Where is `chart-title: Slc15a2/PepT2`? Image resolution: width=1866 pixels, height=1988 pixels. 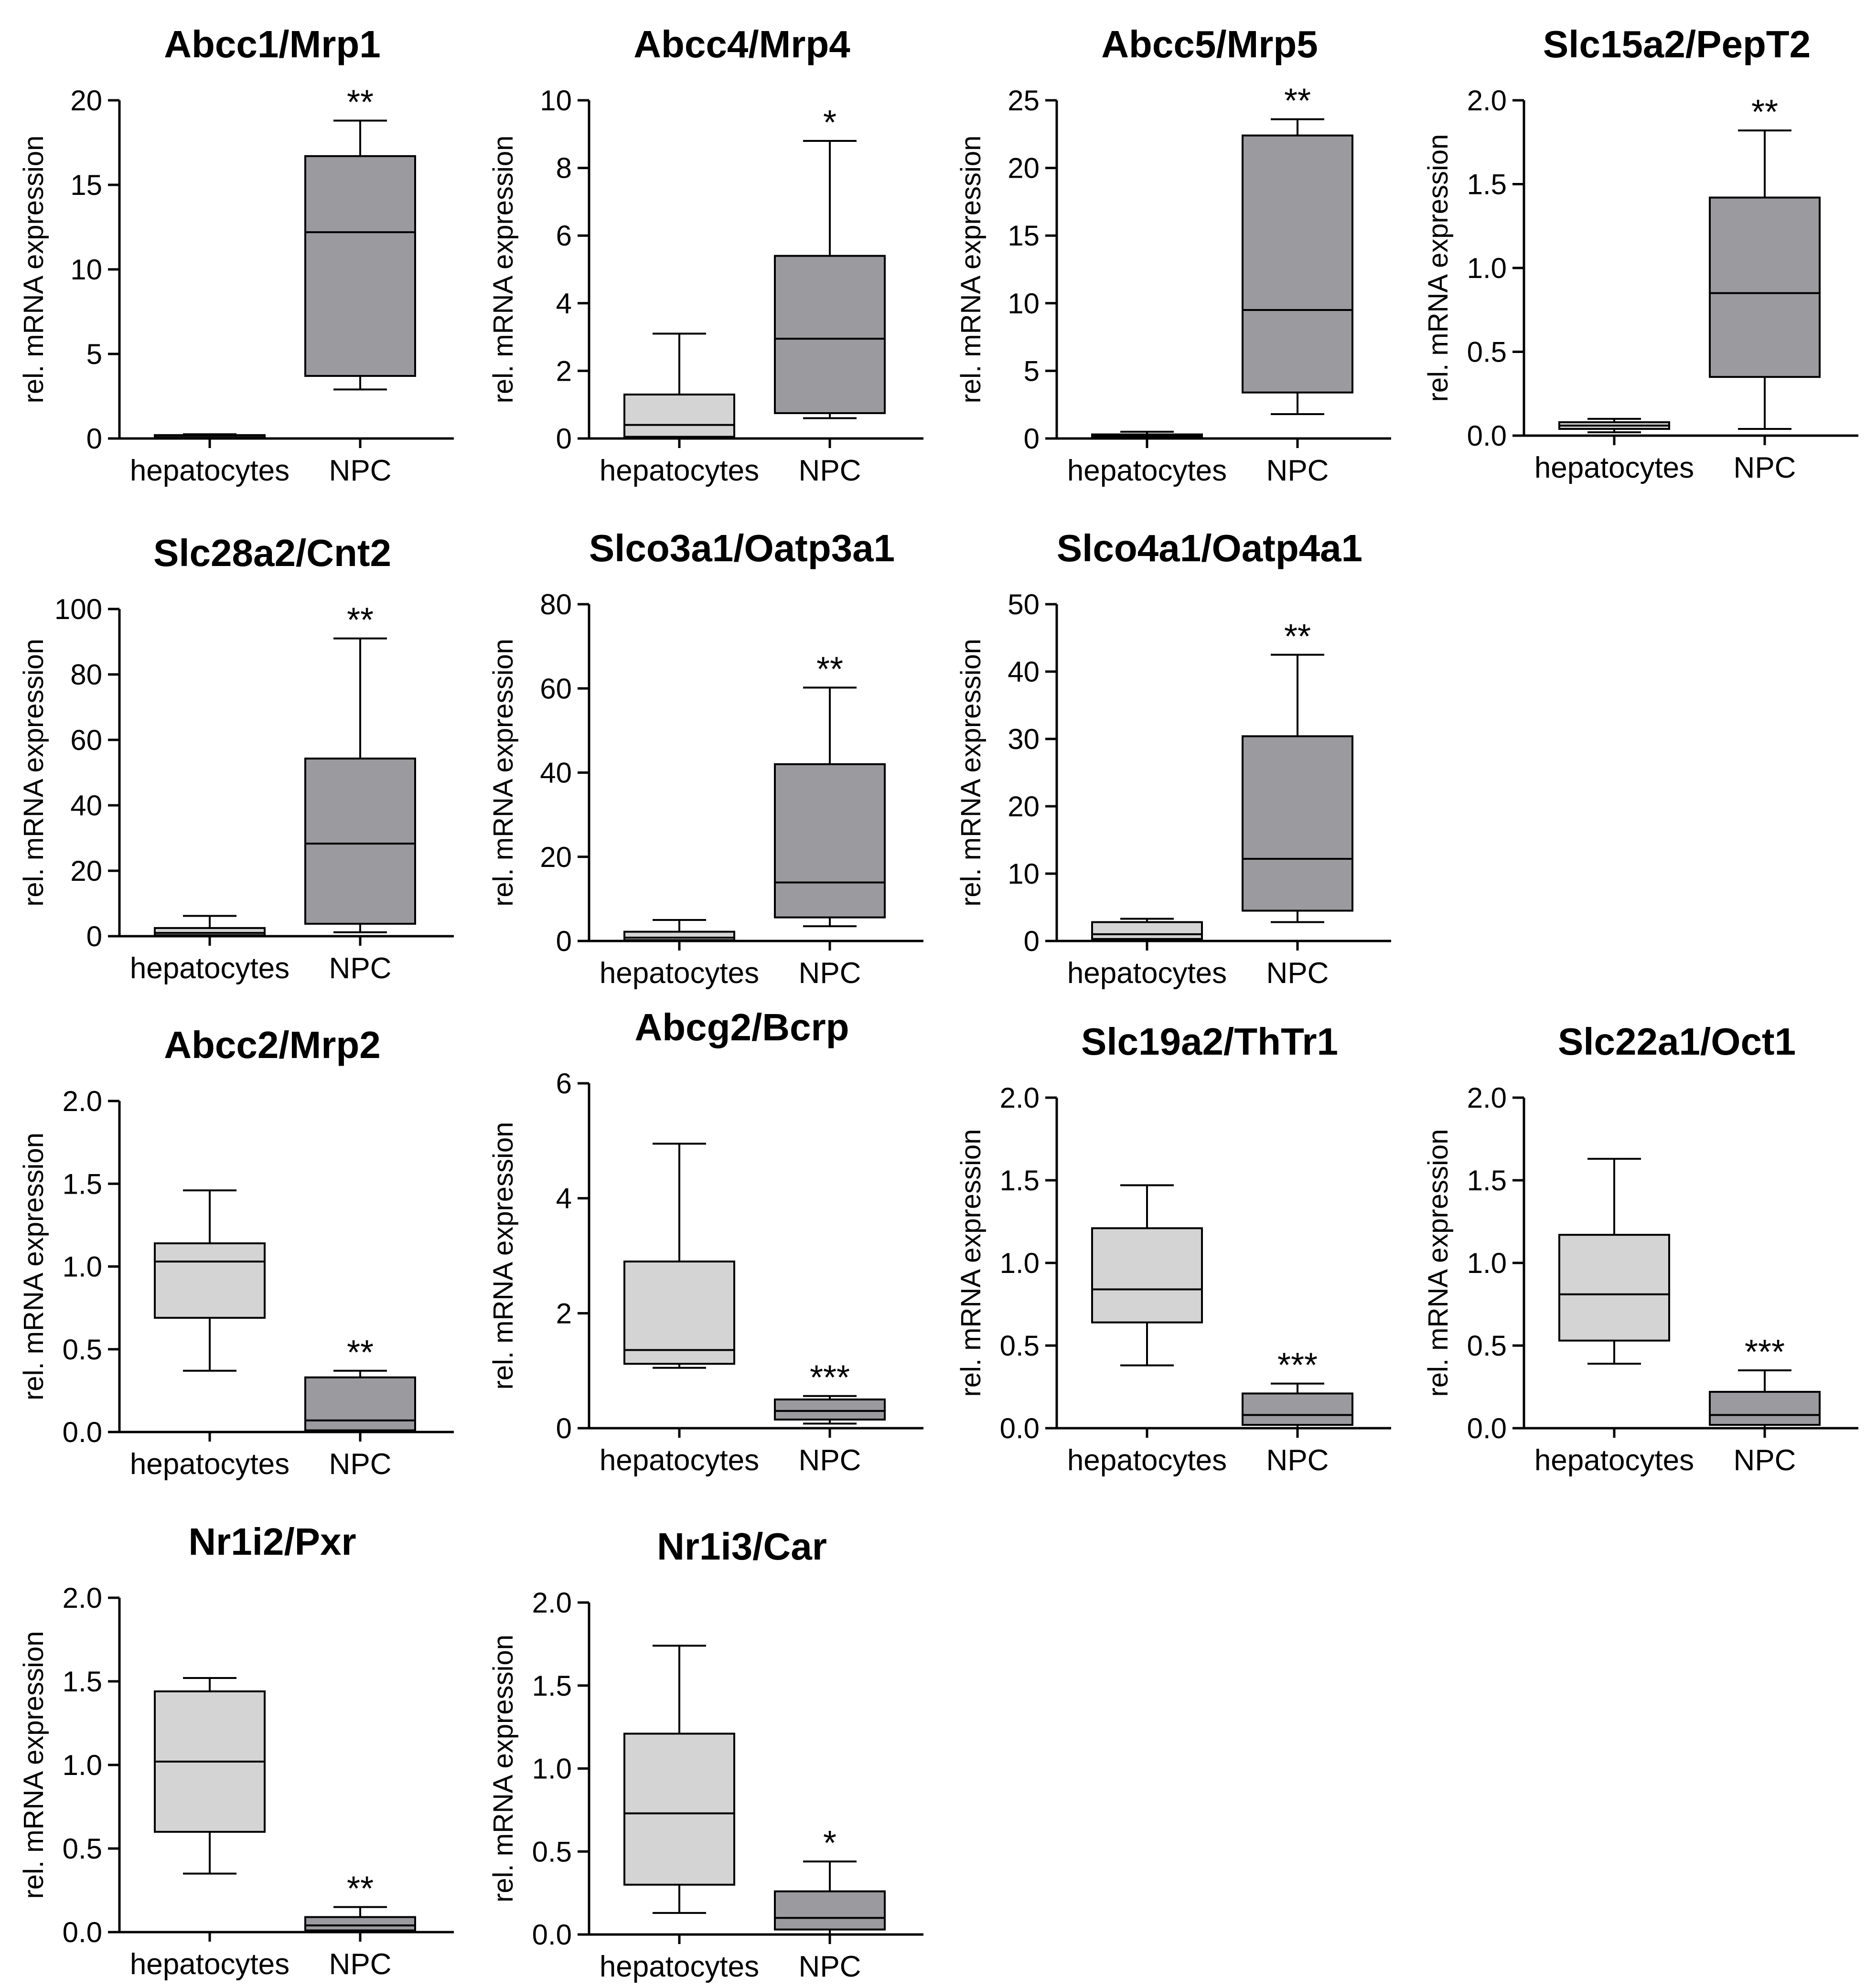 chart-title: Slc15a2/PepT2 is located at coordinates (1677, 44).